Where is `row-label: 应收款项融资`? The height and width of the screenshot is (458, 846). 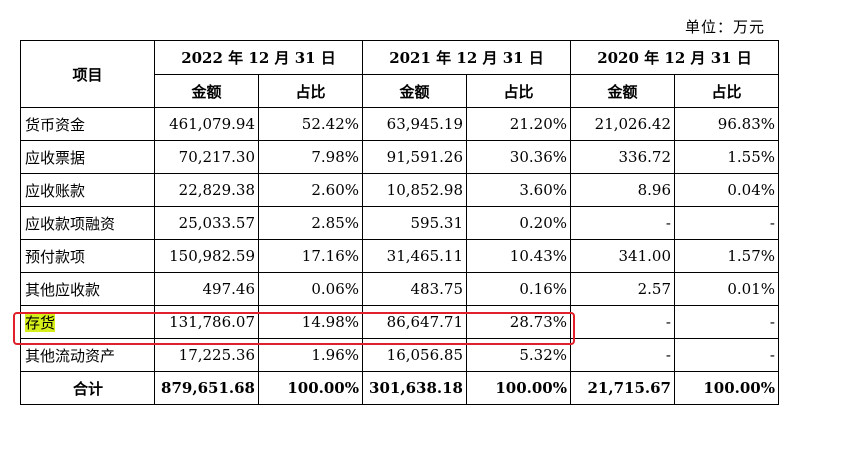 row-label: 应收款项融资 is located at coordinates (87, 223).